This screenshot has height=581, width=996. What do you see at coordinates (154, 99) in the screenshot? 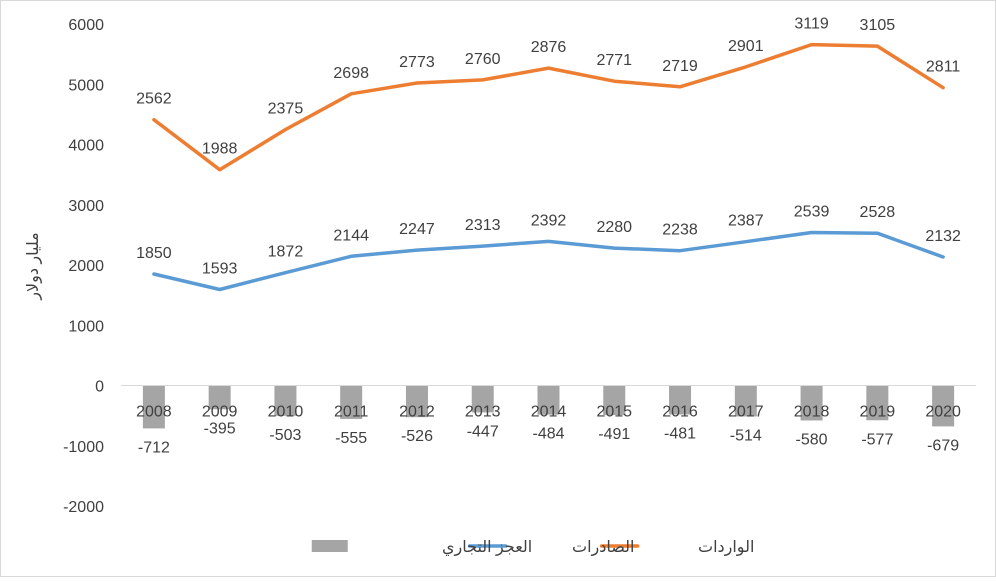
I see `data-label-imports: 2562` at bounding box center [154, 99].